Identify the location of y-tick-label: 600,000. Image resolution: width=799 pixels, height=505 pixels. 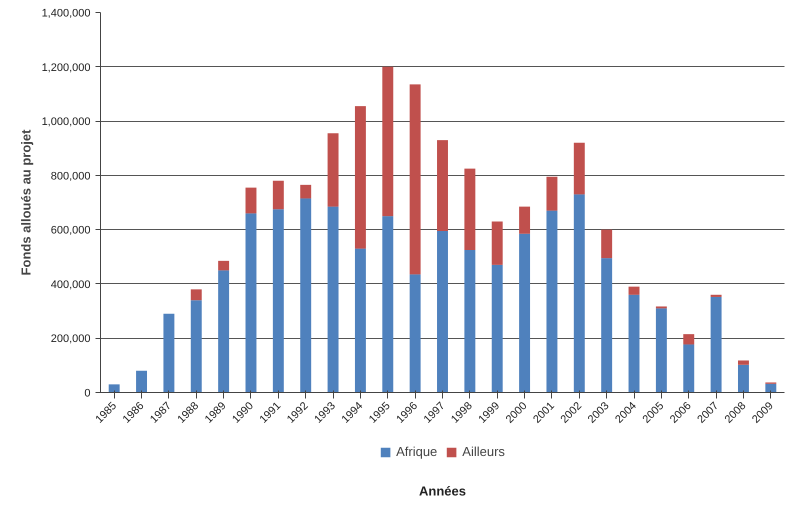
(70, 230).